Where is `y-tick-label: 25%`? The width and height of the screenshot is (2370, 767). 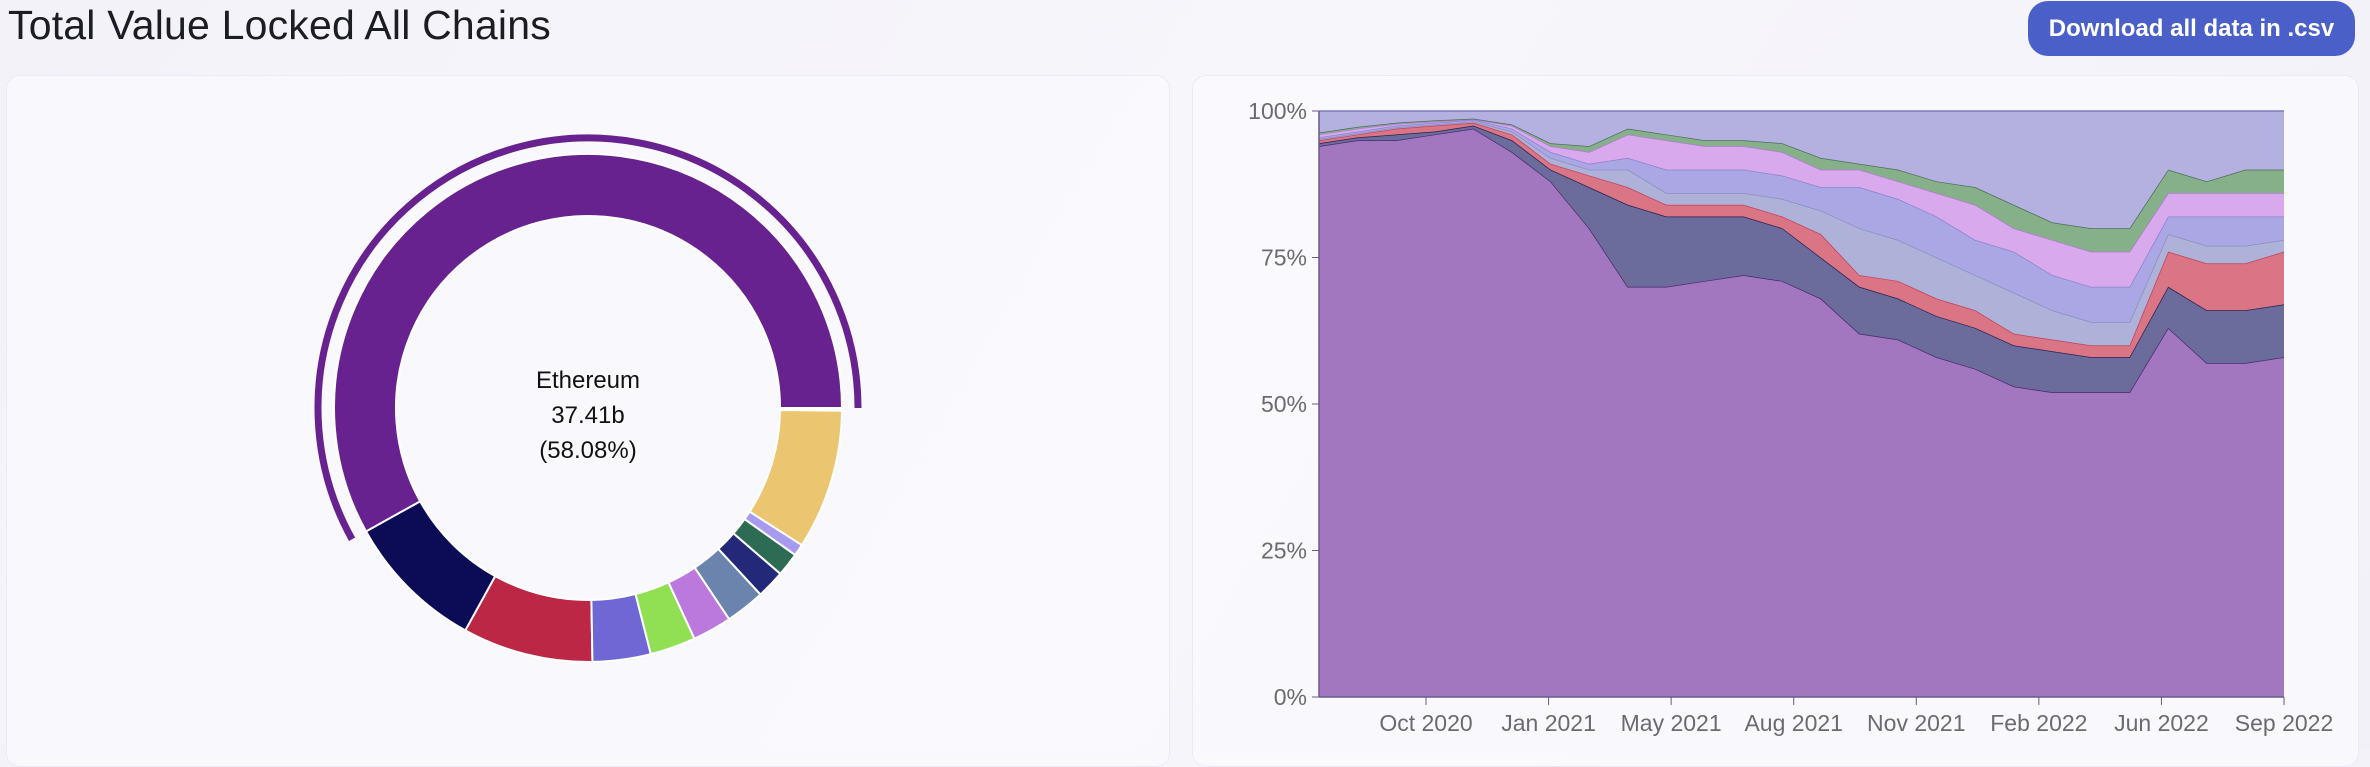 y-tick-label: 25% is located at coordinates (1284, 551).